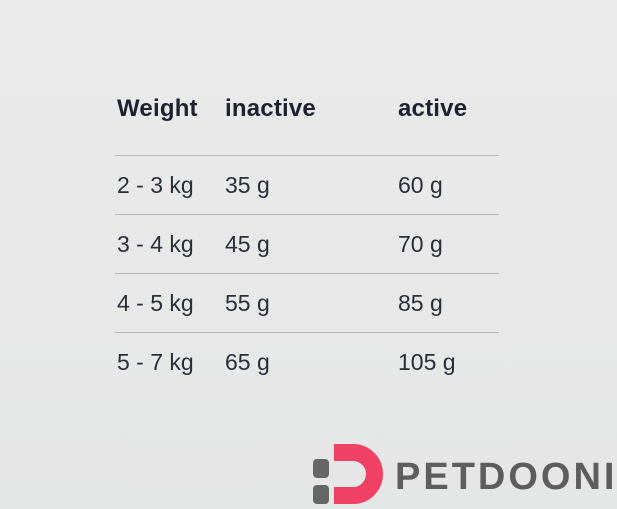 Image resolution: width=617 pixels, height=509 pixels. I want to click on weight-range-cell: 3 - 4 kg, so click(155, 243).